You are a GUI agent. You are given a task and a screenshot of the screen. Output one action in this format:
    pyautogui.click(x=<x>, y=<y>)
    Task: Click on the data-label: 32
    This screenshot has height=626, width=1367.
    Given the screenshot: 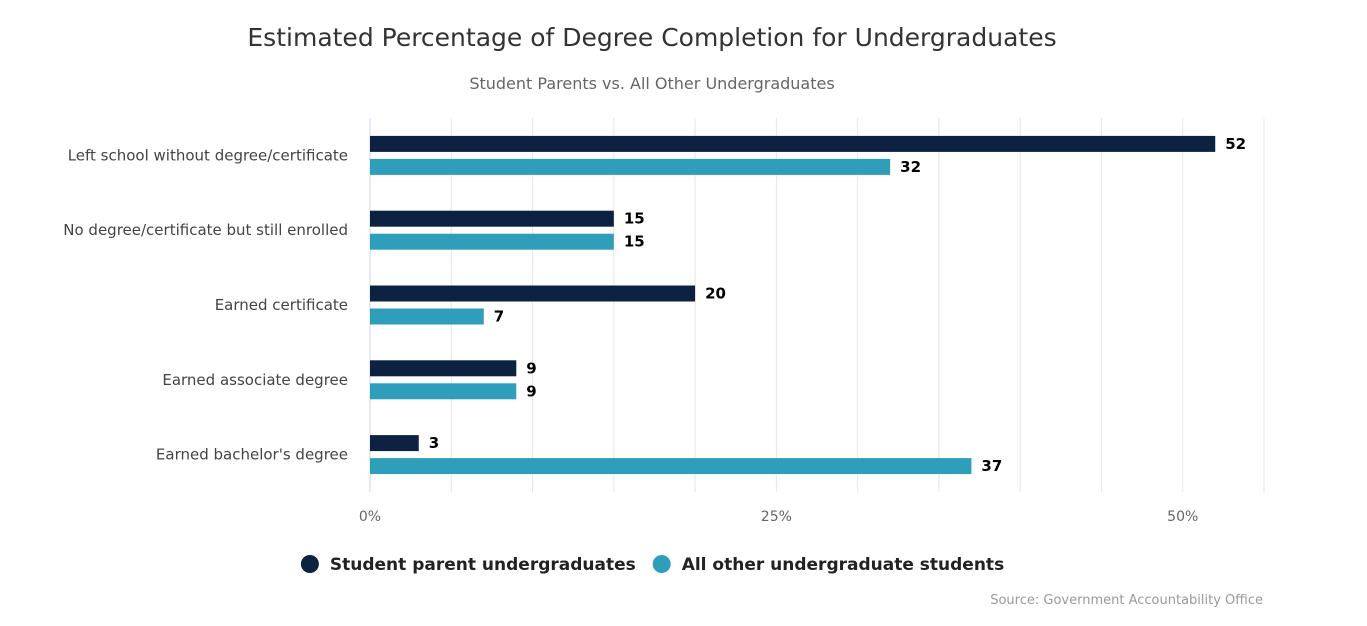 What is the action you would take?
    pyautogui.click(x=910, y=167)
    